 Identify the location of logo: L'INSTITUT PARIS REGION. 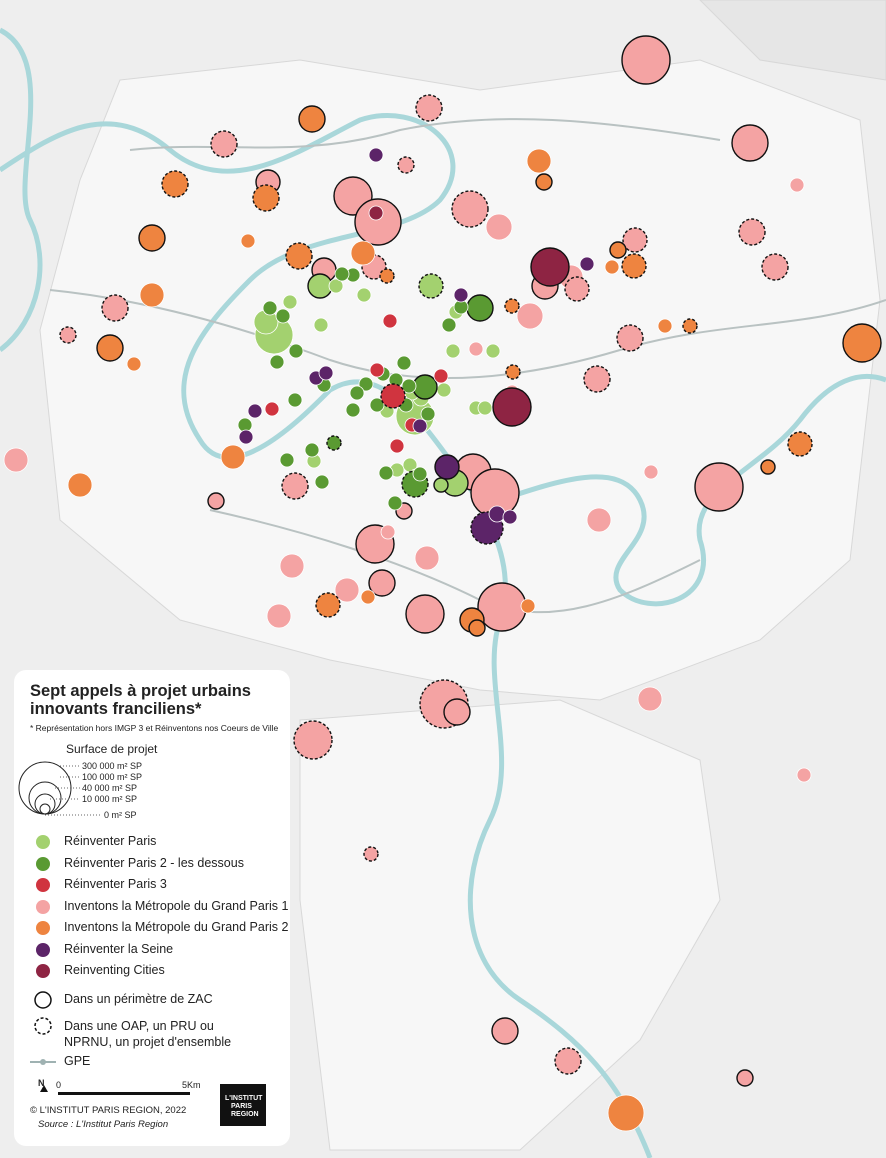
(243, 1107).